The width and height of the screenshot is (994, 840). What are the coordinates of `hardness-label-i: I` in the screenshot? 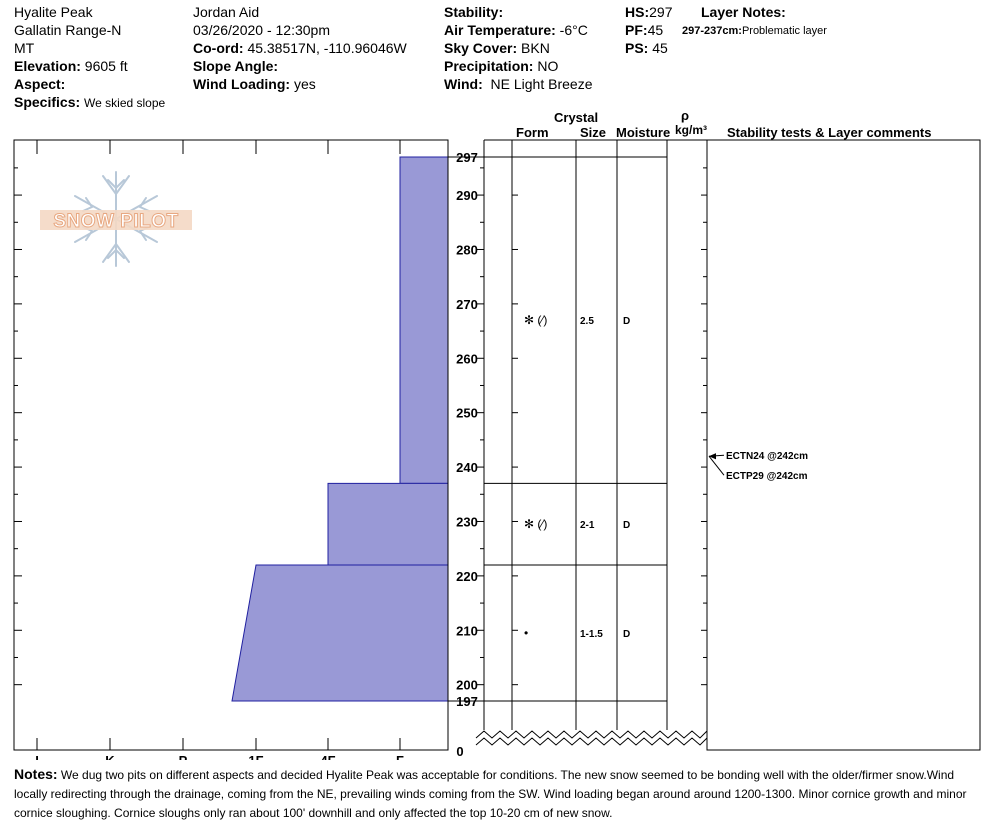 It's located at (37, 756).